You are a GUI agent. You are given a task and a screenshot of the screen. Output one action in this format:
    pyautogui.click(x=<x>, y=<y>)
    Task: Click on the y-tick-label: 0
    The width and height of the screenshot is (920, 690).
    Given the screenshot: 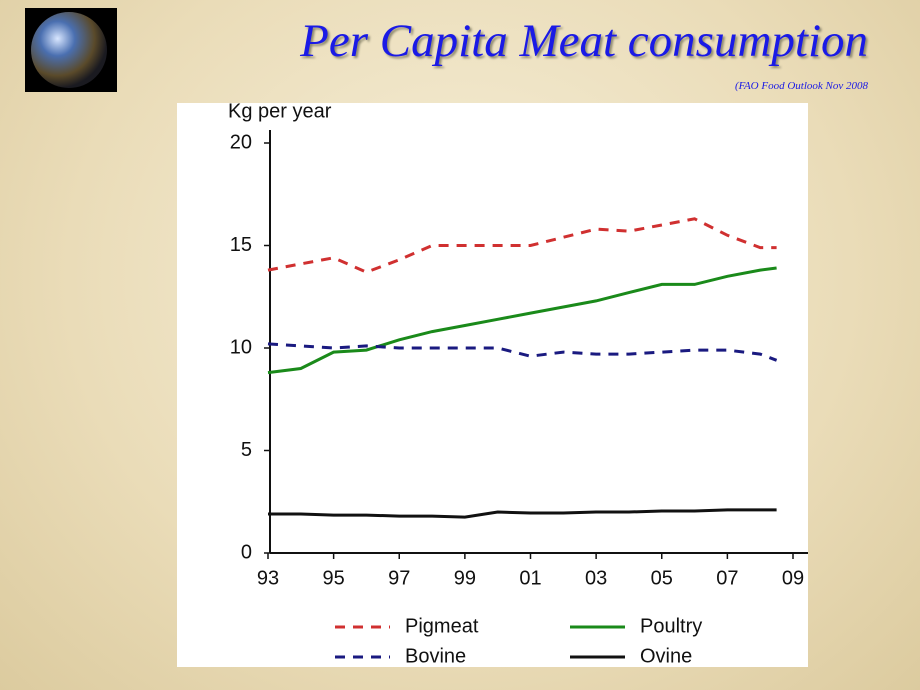 What is the action you would take?
    pyautogui.click(x=246, y=552)
    